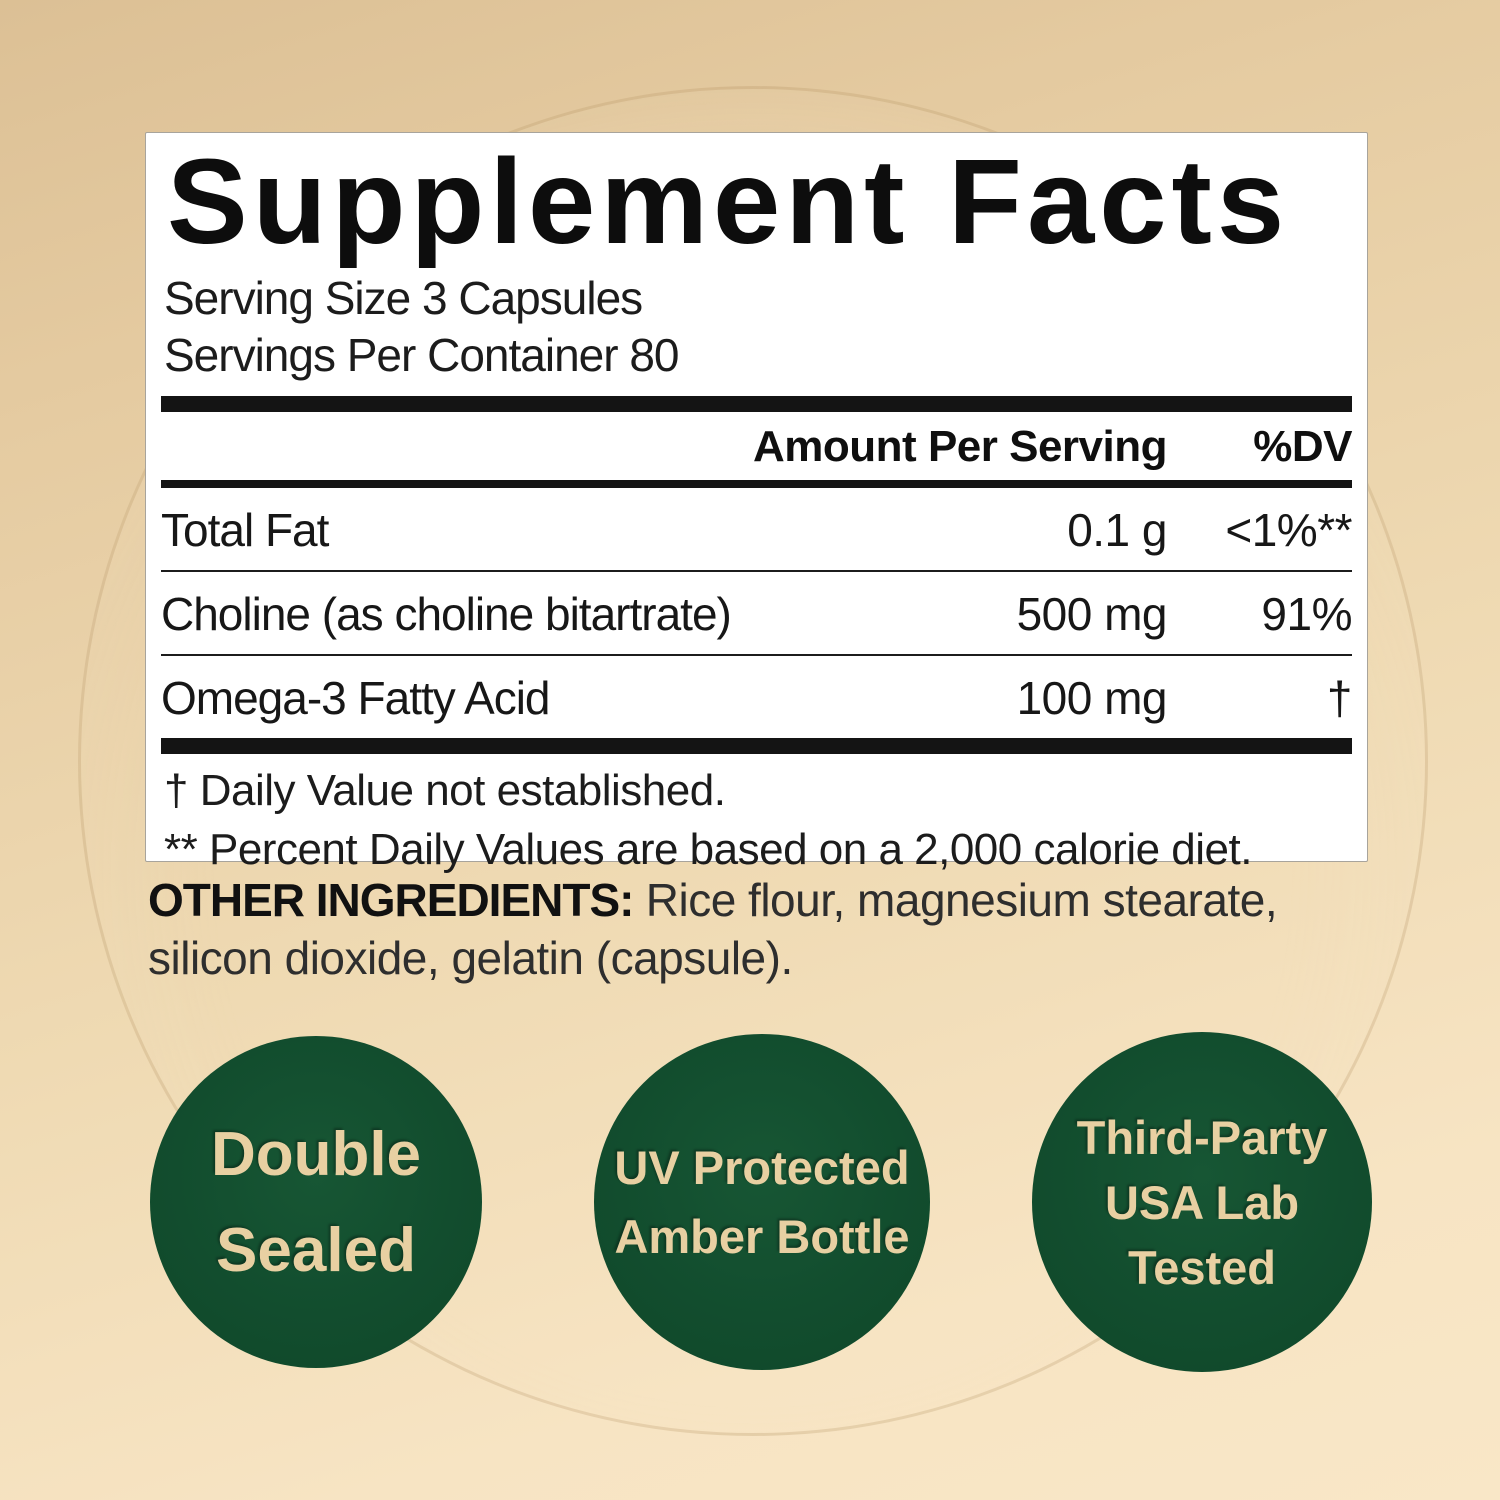 This screenshot has width=1500, height=1500. Describe the element at coordinates (728, 201) in the screenshot. I see `panel-title: Supplement Facts` at that location.